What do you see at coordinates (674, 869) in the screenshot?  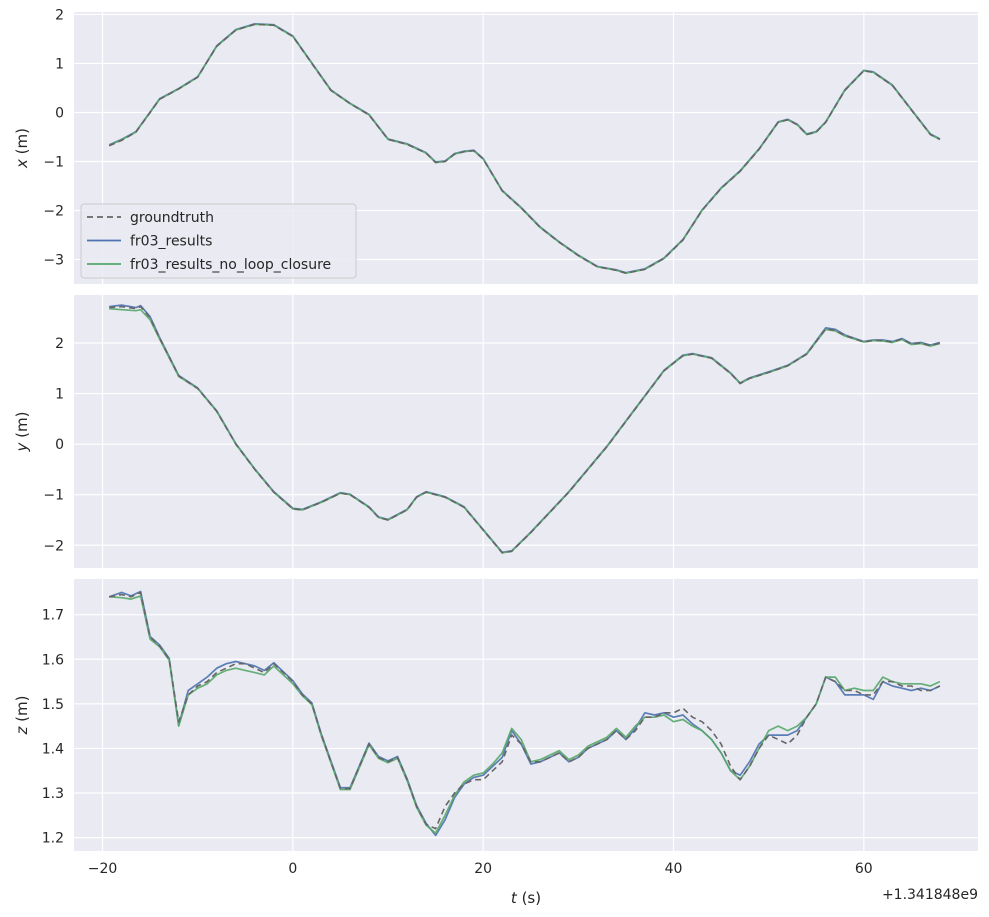 I see `x-tick-label: 40` at bounding box center [674, 869].